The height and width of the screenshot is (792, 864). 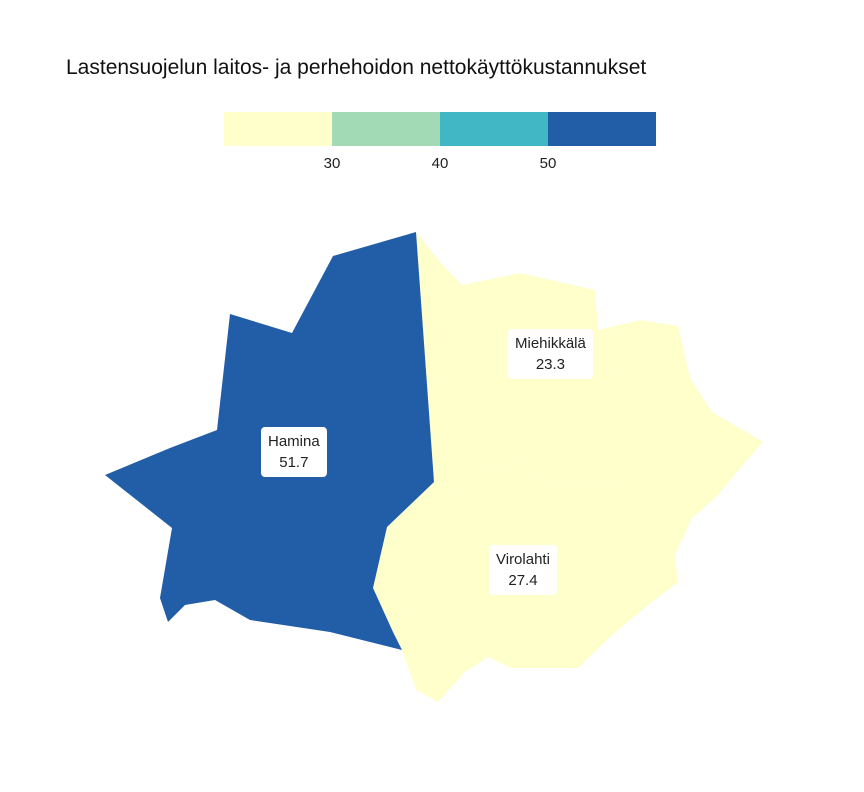 What do you see at coordinates (523, 580) in the screenshot?
I see `region-value: 27.4` at bounding box center [523, 580].